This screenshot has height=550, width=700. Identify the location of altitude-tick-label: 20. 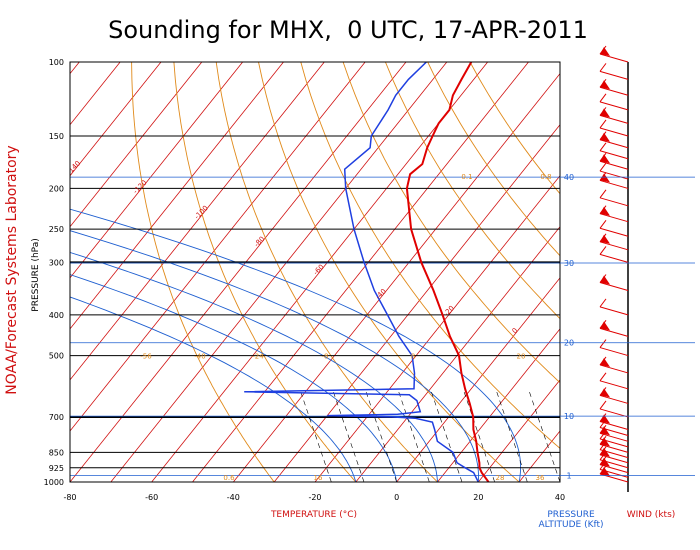
(569, 343).